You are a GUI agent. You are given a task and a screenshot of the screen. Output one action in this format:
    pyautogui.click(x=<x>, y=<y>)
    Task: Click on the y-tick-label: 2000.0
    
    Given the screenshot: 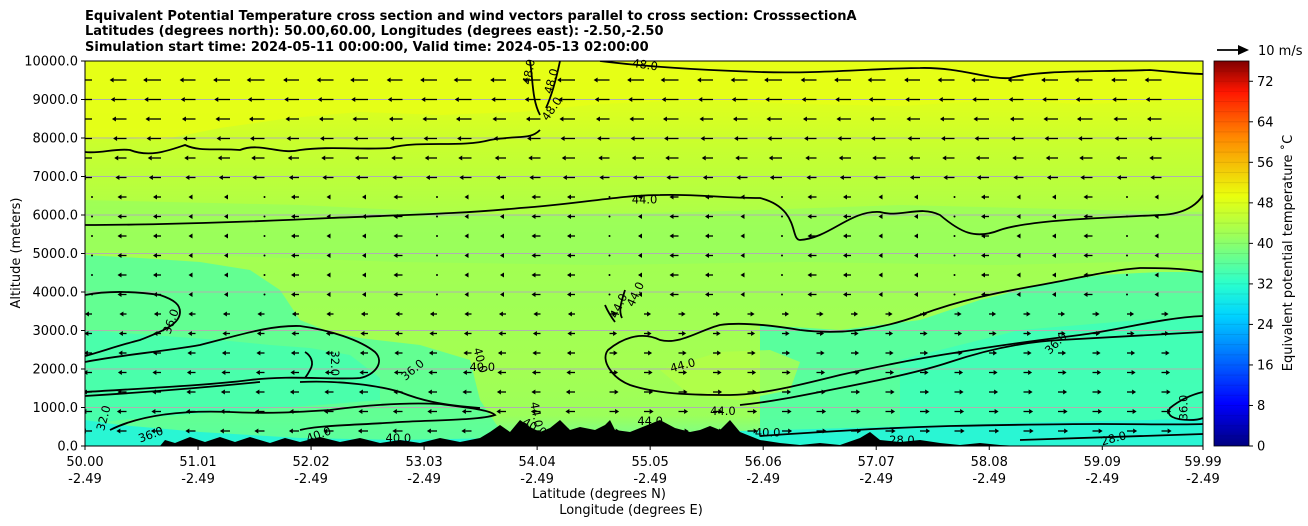 What is the action you would take?
    pyautogui.click(x=56, y=370)
    